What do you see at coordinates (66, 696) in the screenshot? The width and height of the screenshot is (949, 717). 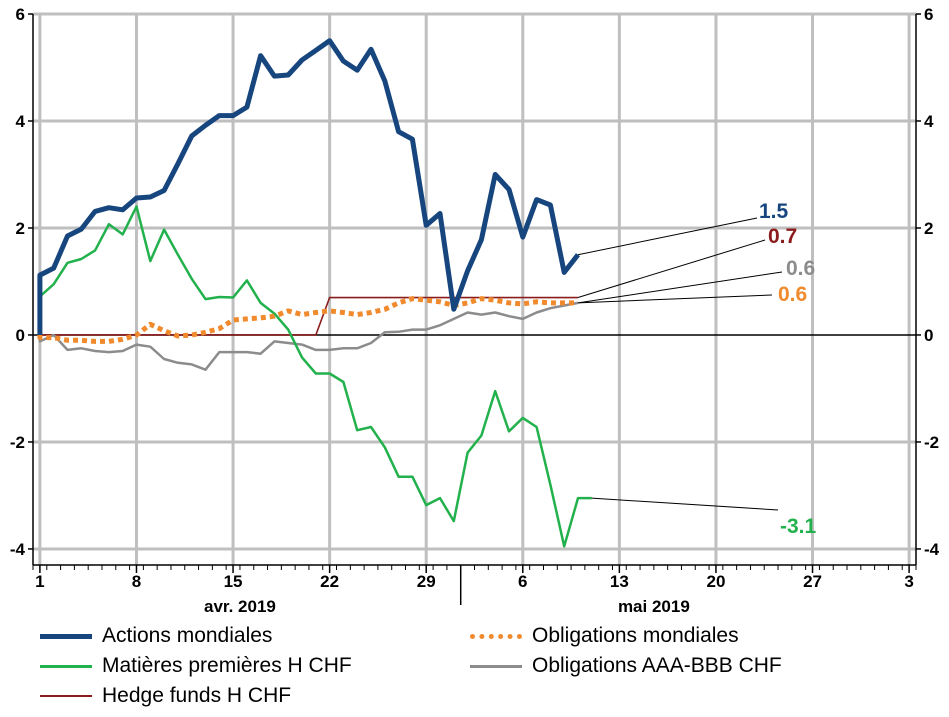 I see `legend-swatch-hedge-funds` at bounding box center [66, 696].